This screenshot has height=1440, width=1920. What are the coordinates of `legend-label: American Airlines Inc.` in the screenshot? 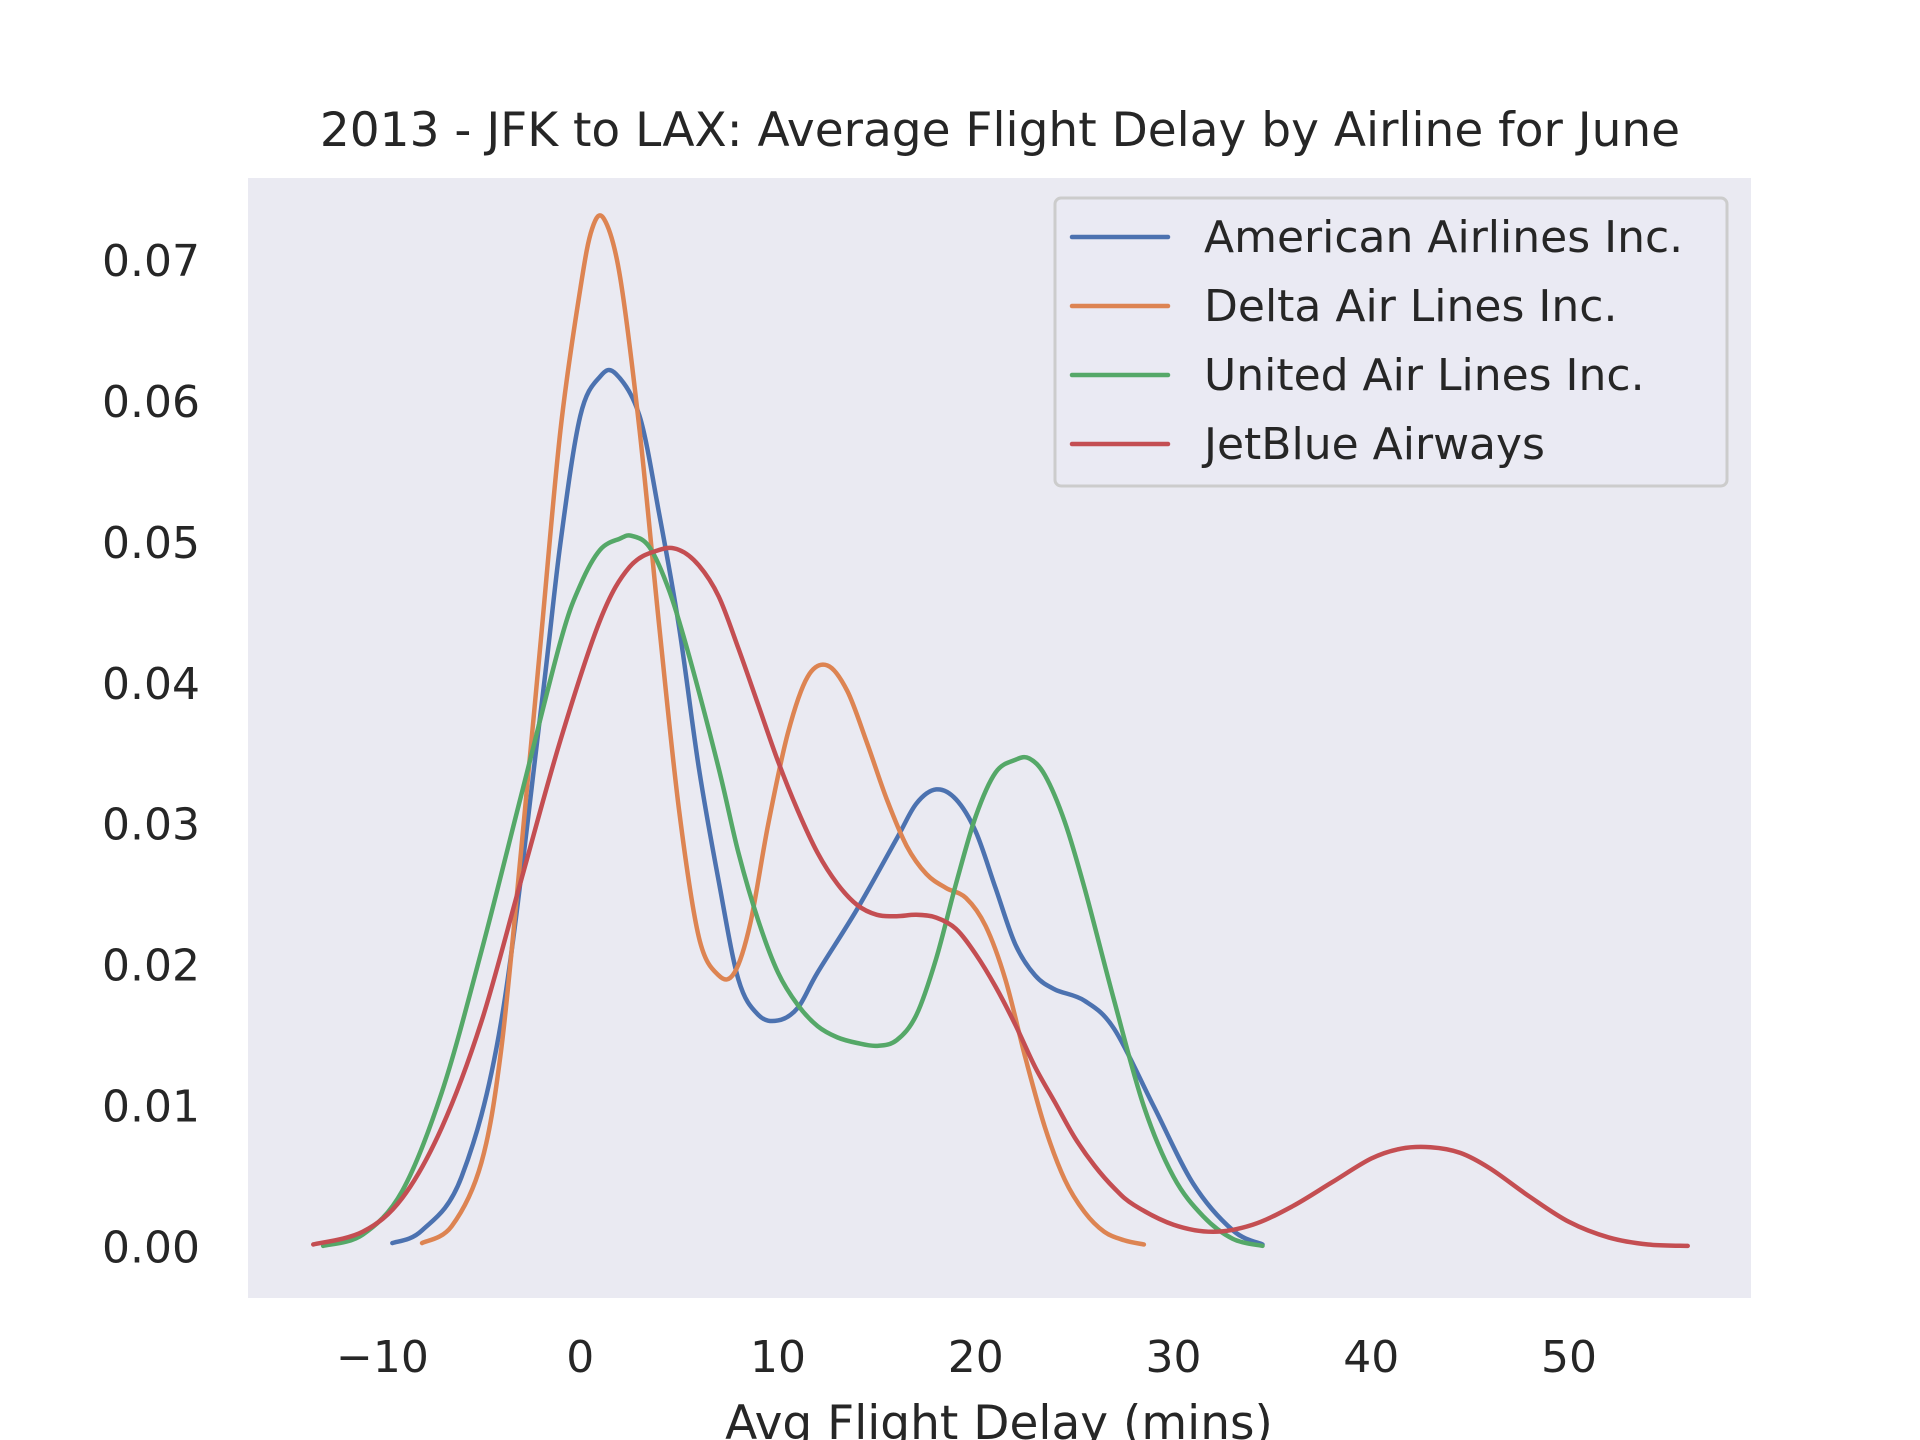 It's located at (1443, 237).